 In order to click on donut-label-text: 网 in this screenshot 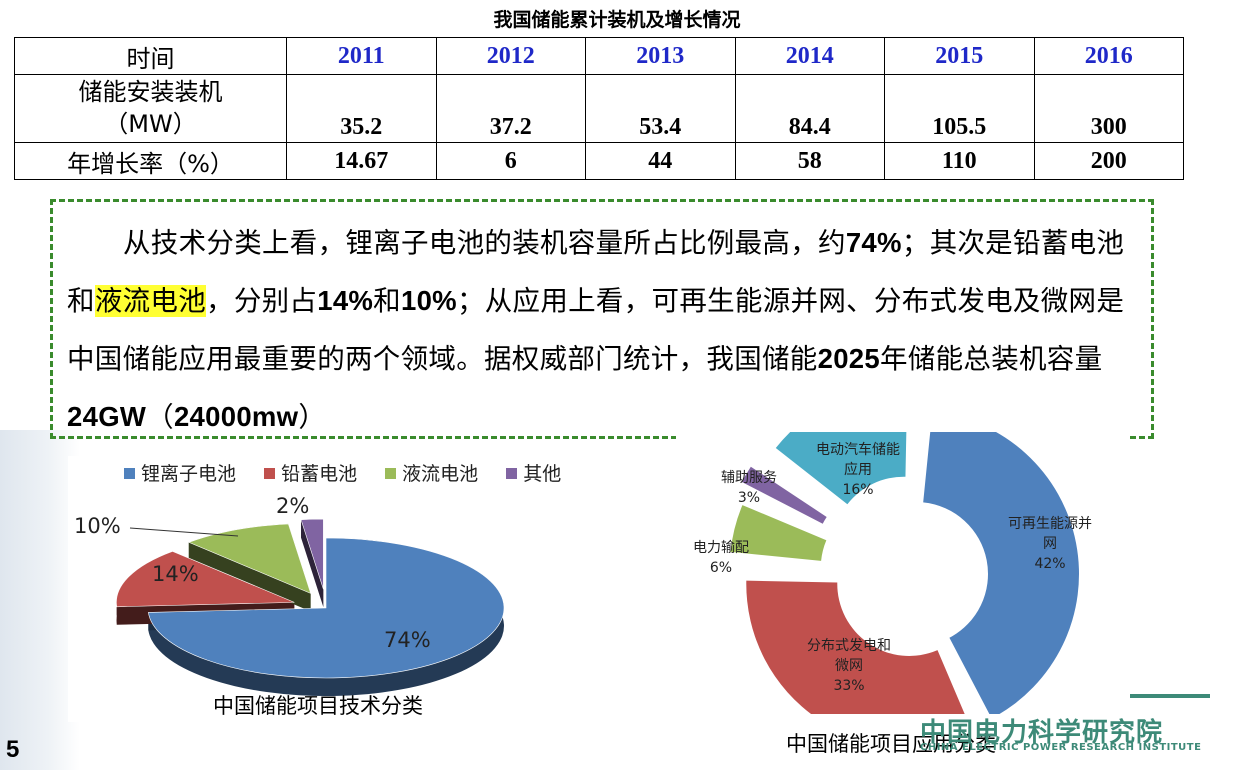, I will do `click(1050, 544)`.